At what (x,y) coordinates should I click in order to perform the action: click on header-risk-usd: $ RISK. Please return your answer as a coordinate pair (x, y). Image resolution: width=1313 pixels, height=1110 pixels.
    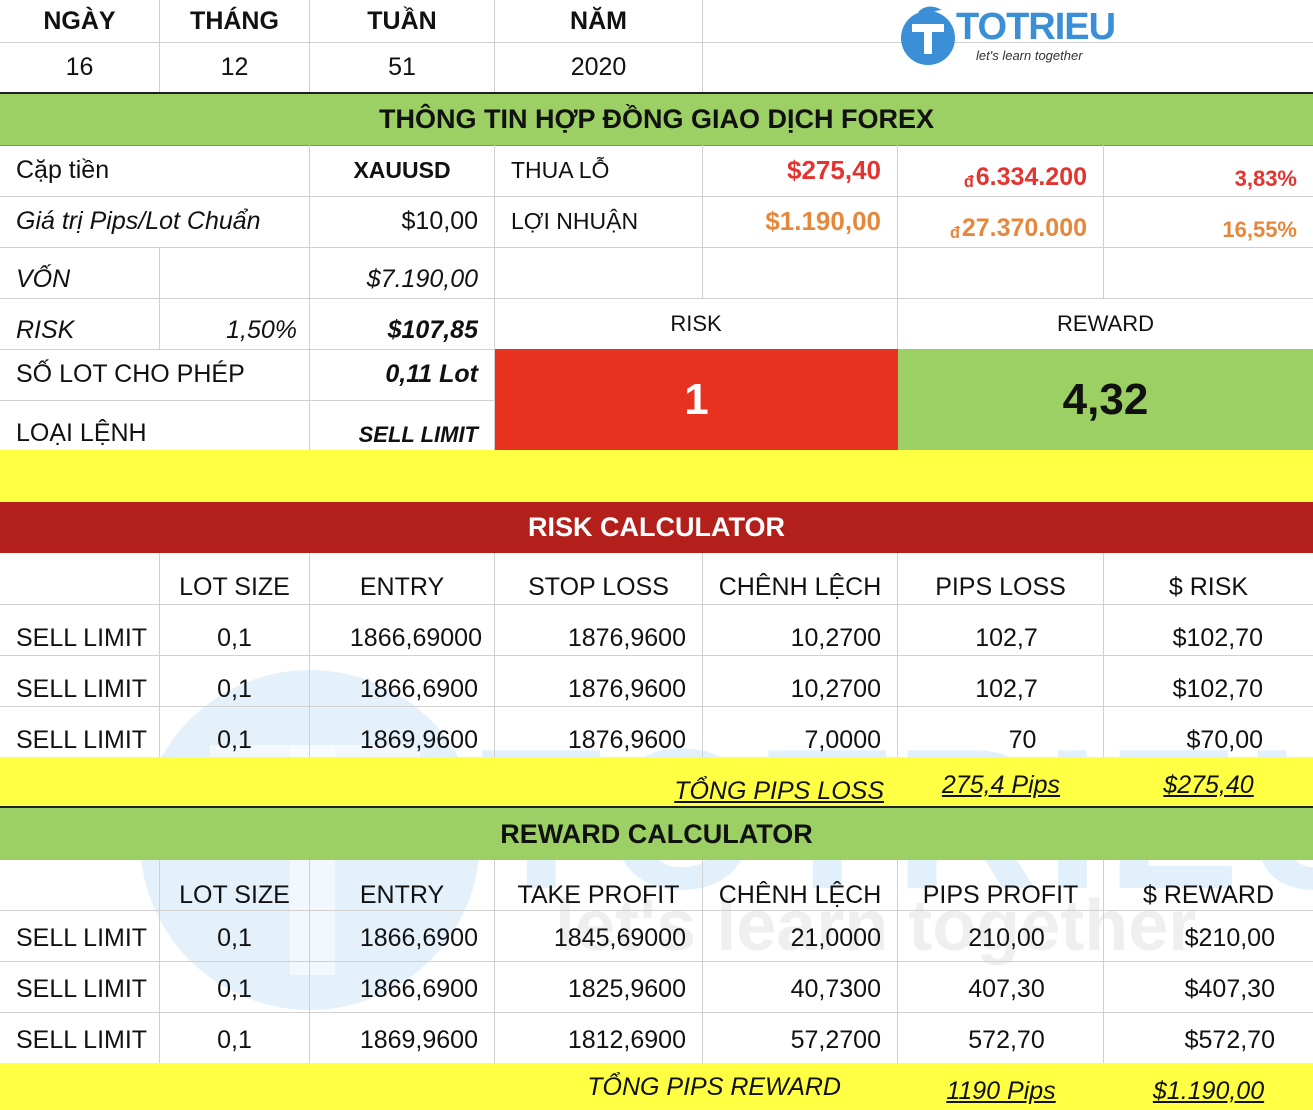
    Looking at the image, I should click on (1208, 587).